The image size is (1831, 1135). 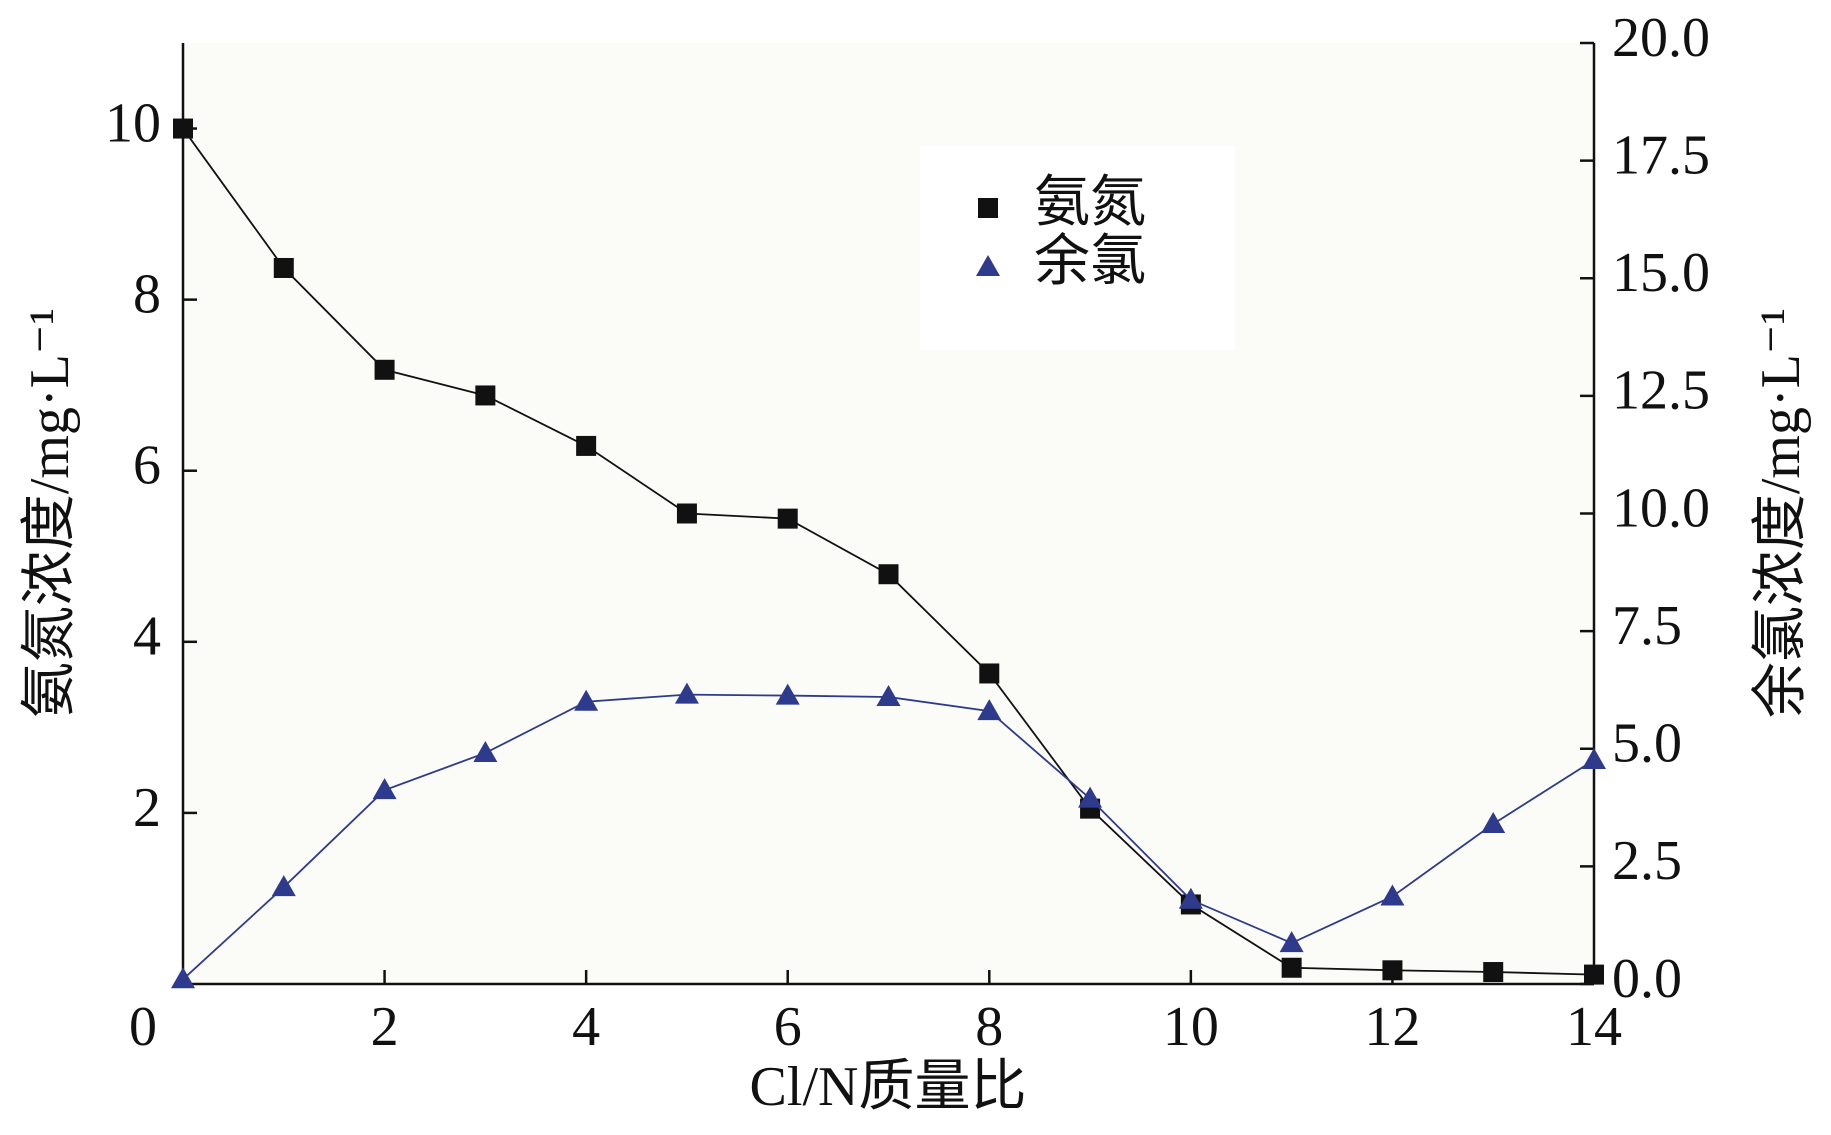 I want to click on x-tick-label: 12, so click(x=1392, y=1027).